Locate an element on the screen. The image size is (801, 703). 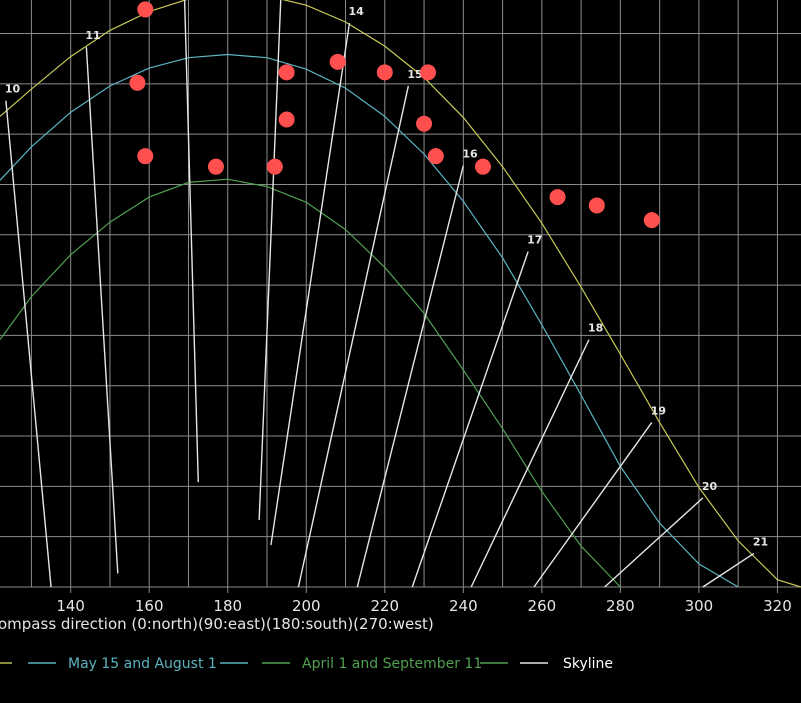
x-tick-label: 220 is located at coordinates (384, 606).